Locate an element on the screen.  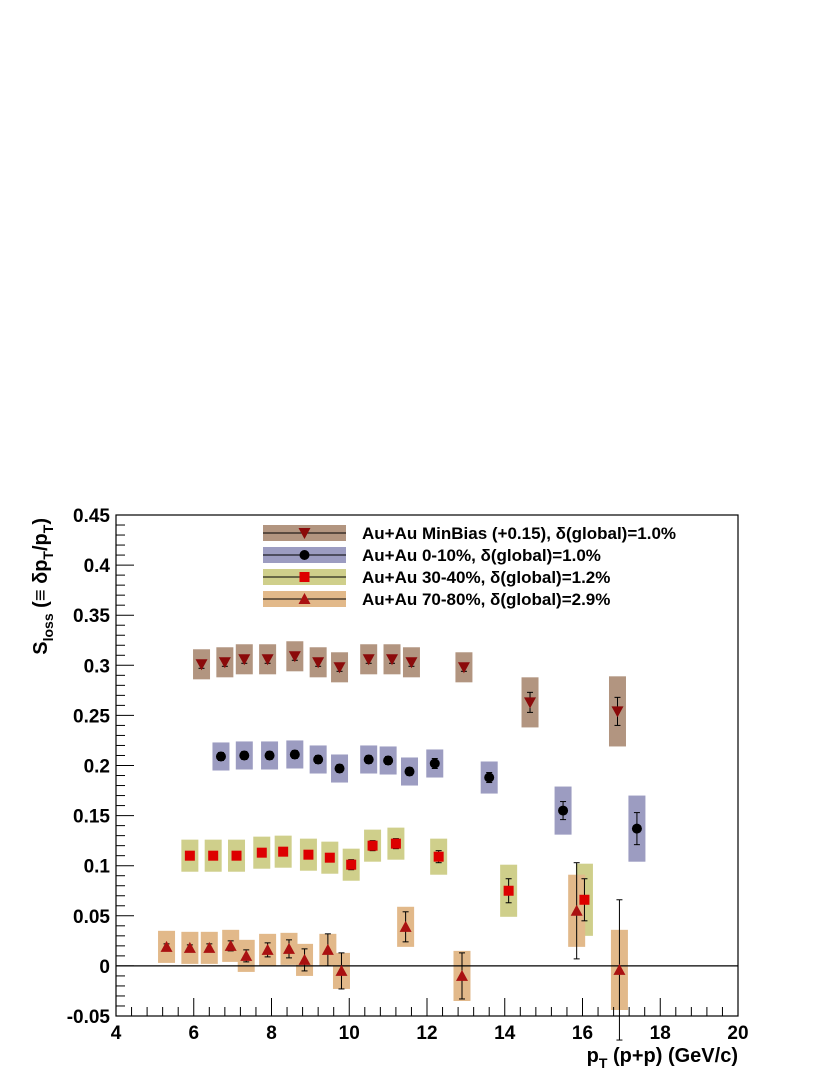
x-axis-title: pT (p+p) (GeV/c) is located at coordinates (662, 1058).